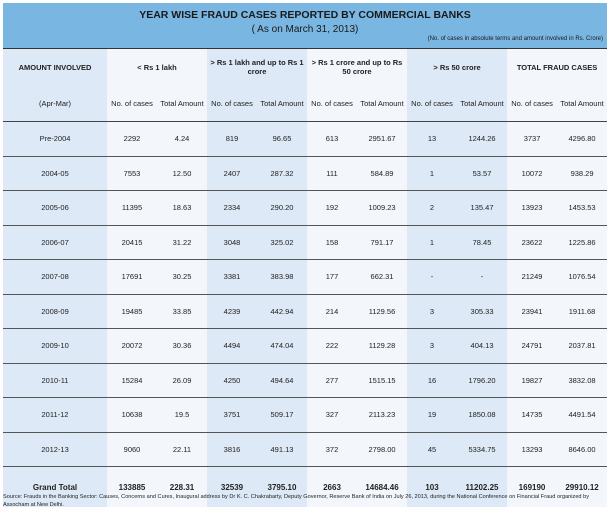  I want to click on grand-total-amount-cell: 3795.10, so click(282, 486).